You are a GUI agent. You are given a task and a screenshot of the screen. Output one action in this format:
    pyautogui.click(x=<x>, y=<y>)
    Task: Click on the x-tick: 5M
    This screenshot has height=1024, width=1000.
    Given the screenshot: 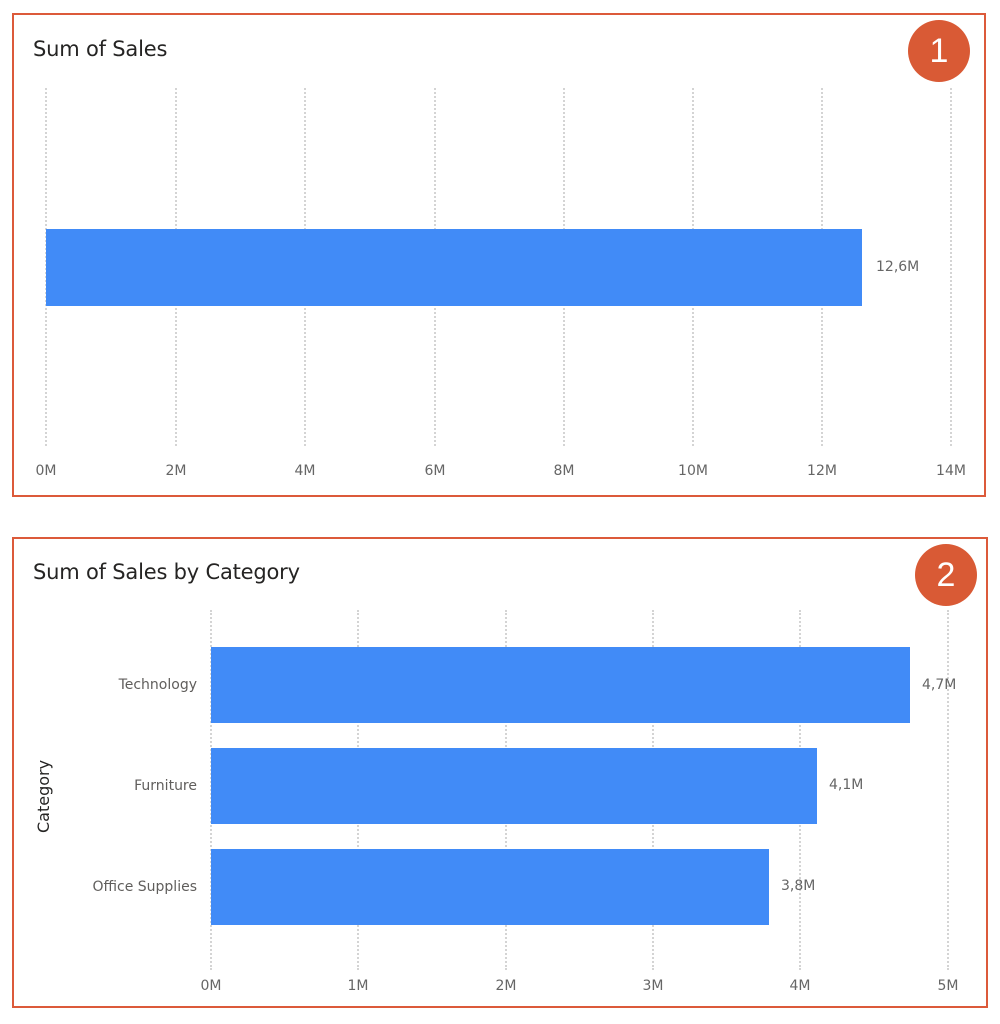 What is the action you would take?
    pyautogui.click(x=948, y=986)
    